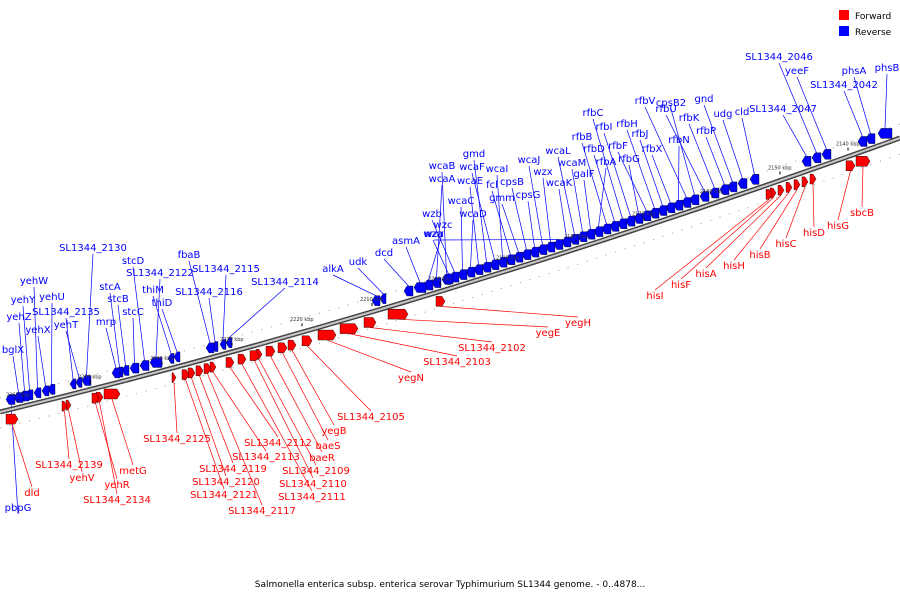  Describe the element at coordinates (558, 151) in the screenshot. I see `gene-label-wcal: wcaL` at that location.